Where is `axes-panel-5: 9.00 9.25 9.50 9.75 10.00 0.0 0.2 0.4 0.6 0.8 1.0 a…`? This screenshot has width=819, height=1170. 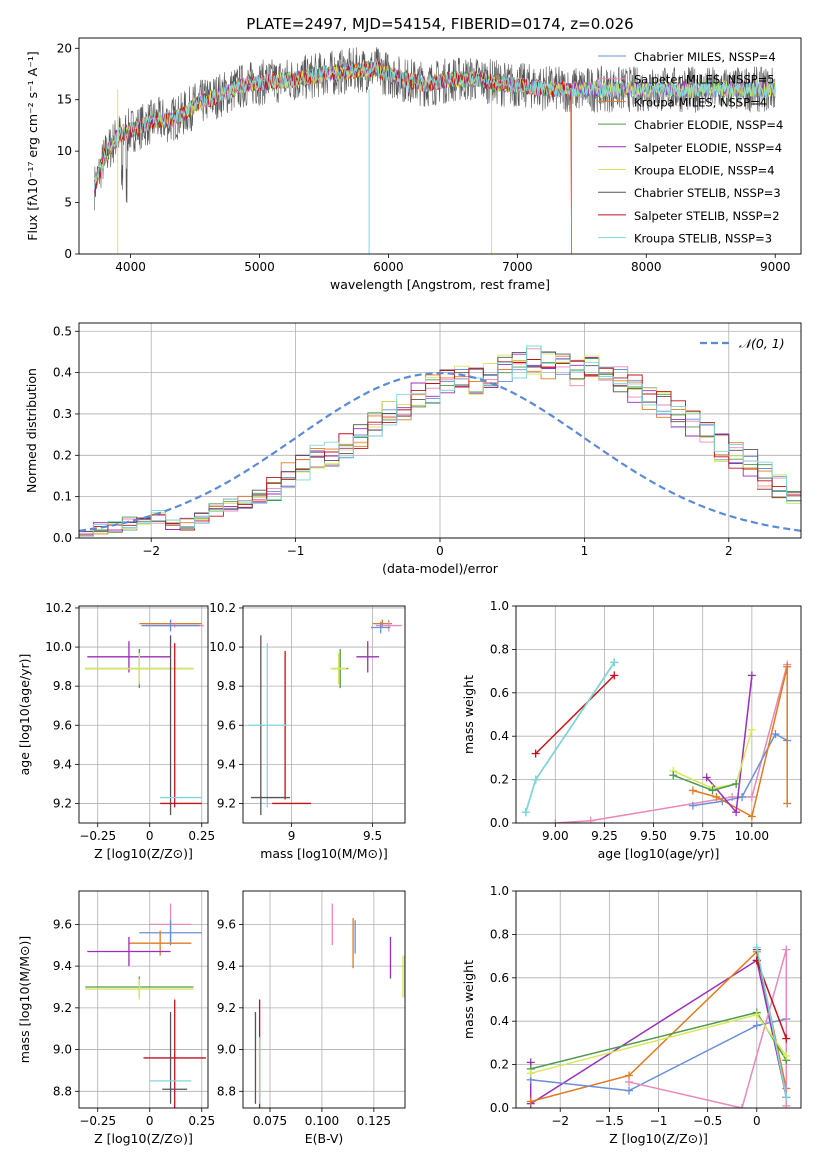
axes-panel-5: 9.00 9.25 9.50 9.75 10.00 0.0 0.2 0.4 0.6 0.8 1.0 a… is located at coordinates (631, 730).